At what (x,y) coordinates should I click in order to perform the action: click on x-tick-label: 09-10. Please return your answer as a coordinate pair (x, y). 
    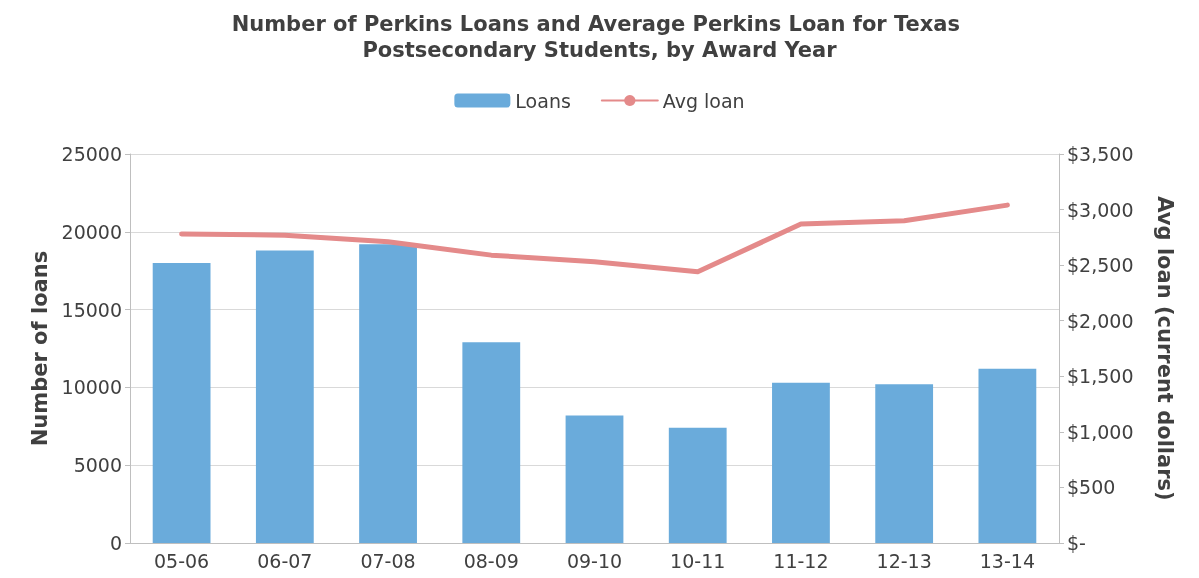
    Looking at the image, I should click on (594, 560).